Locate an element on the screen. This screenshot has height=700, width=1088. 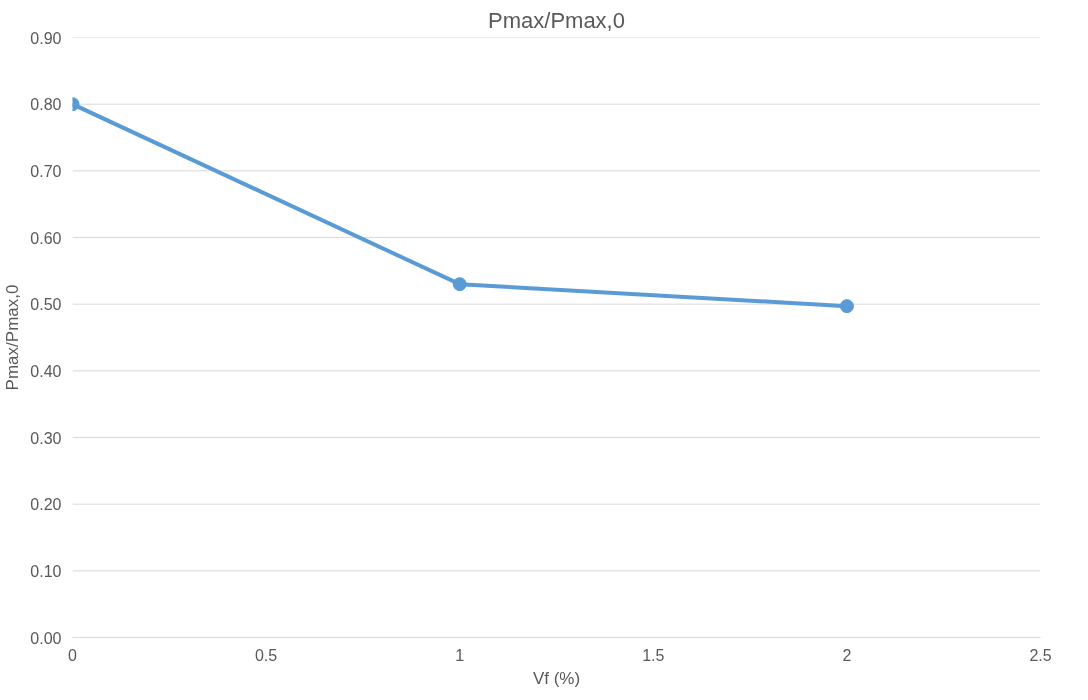
x-tick-label: 0.5 is located at coordinates (266, 655).